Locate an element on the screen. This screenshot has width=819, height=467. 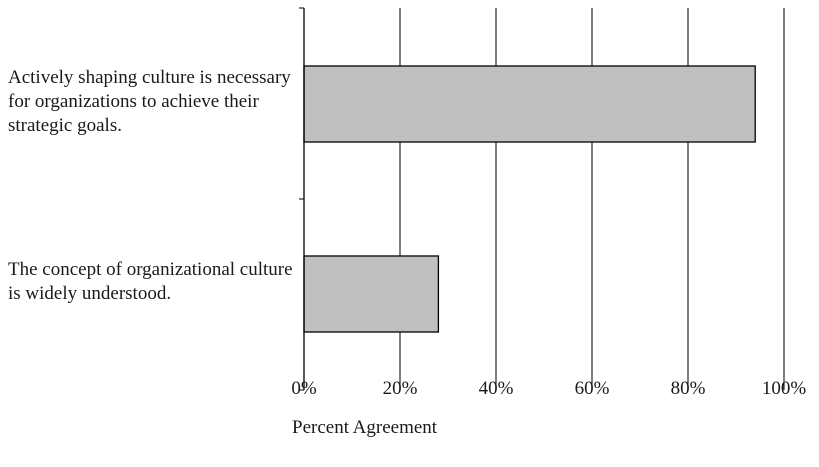
x-tick-label-1: 20% is located at coordinates (400, 388).